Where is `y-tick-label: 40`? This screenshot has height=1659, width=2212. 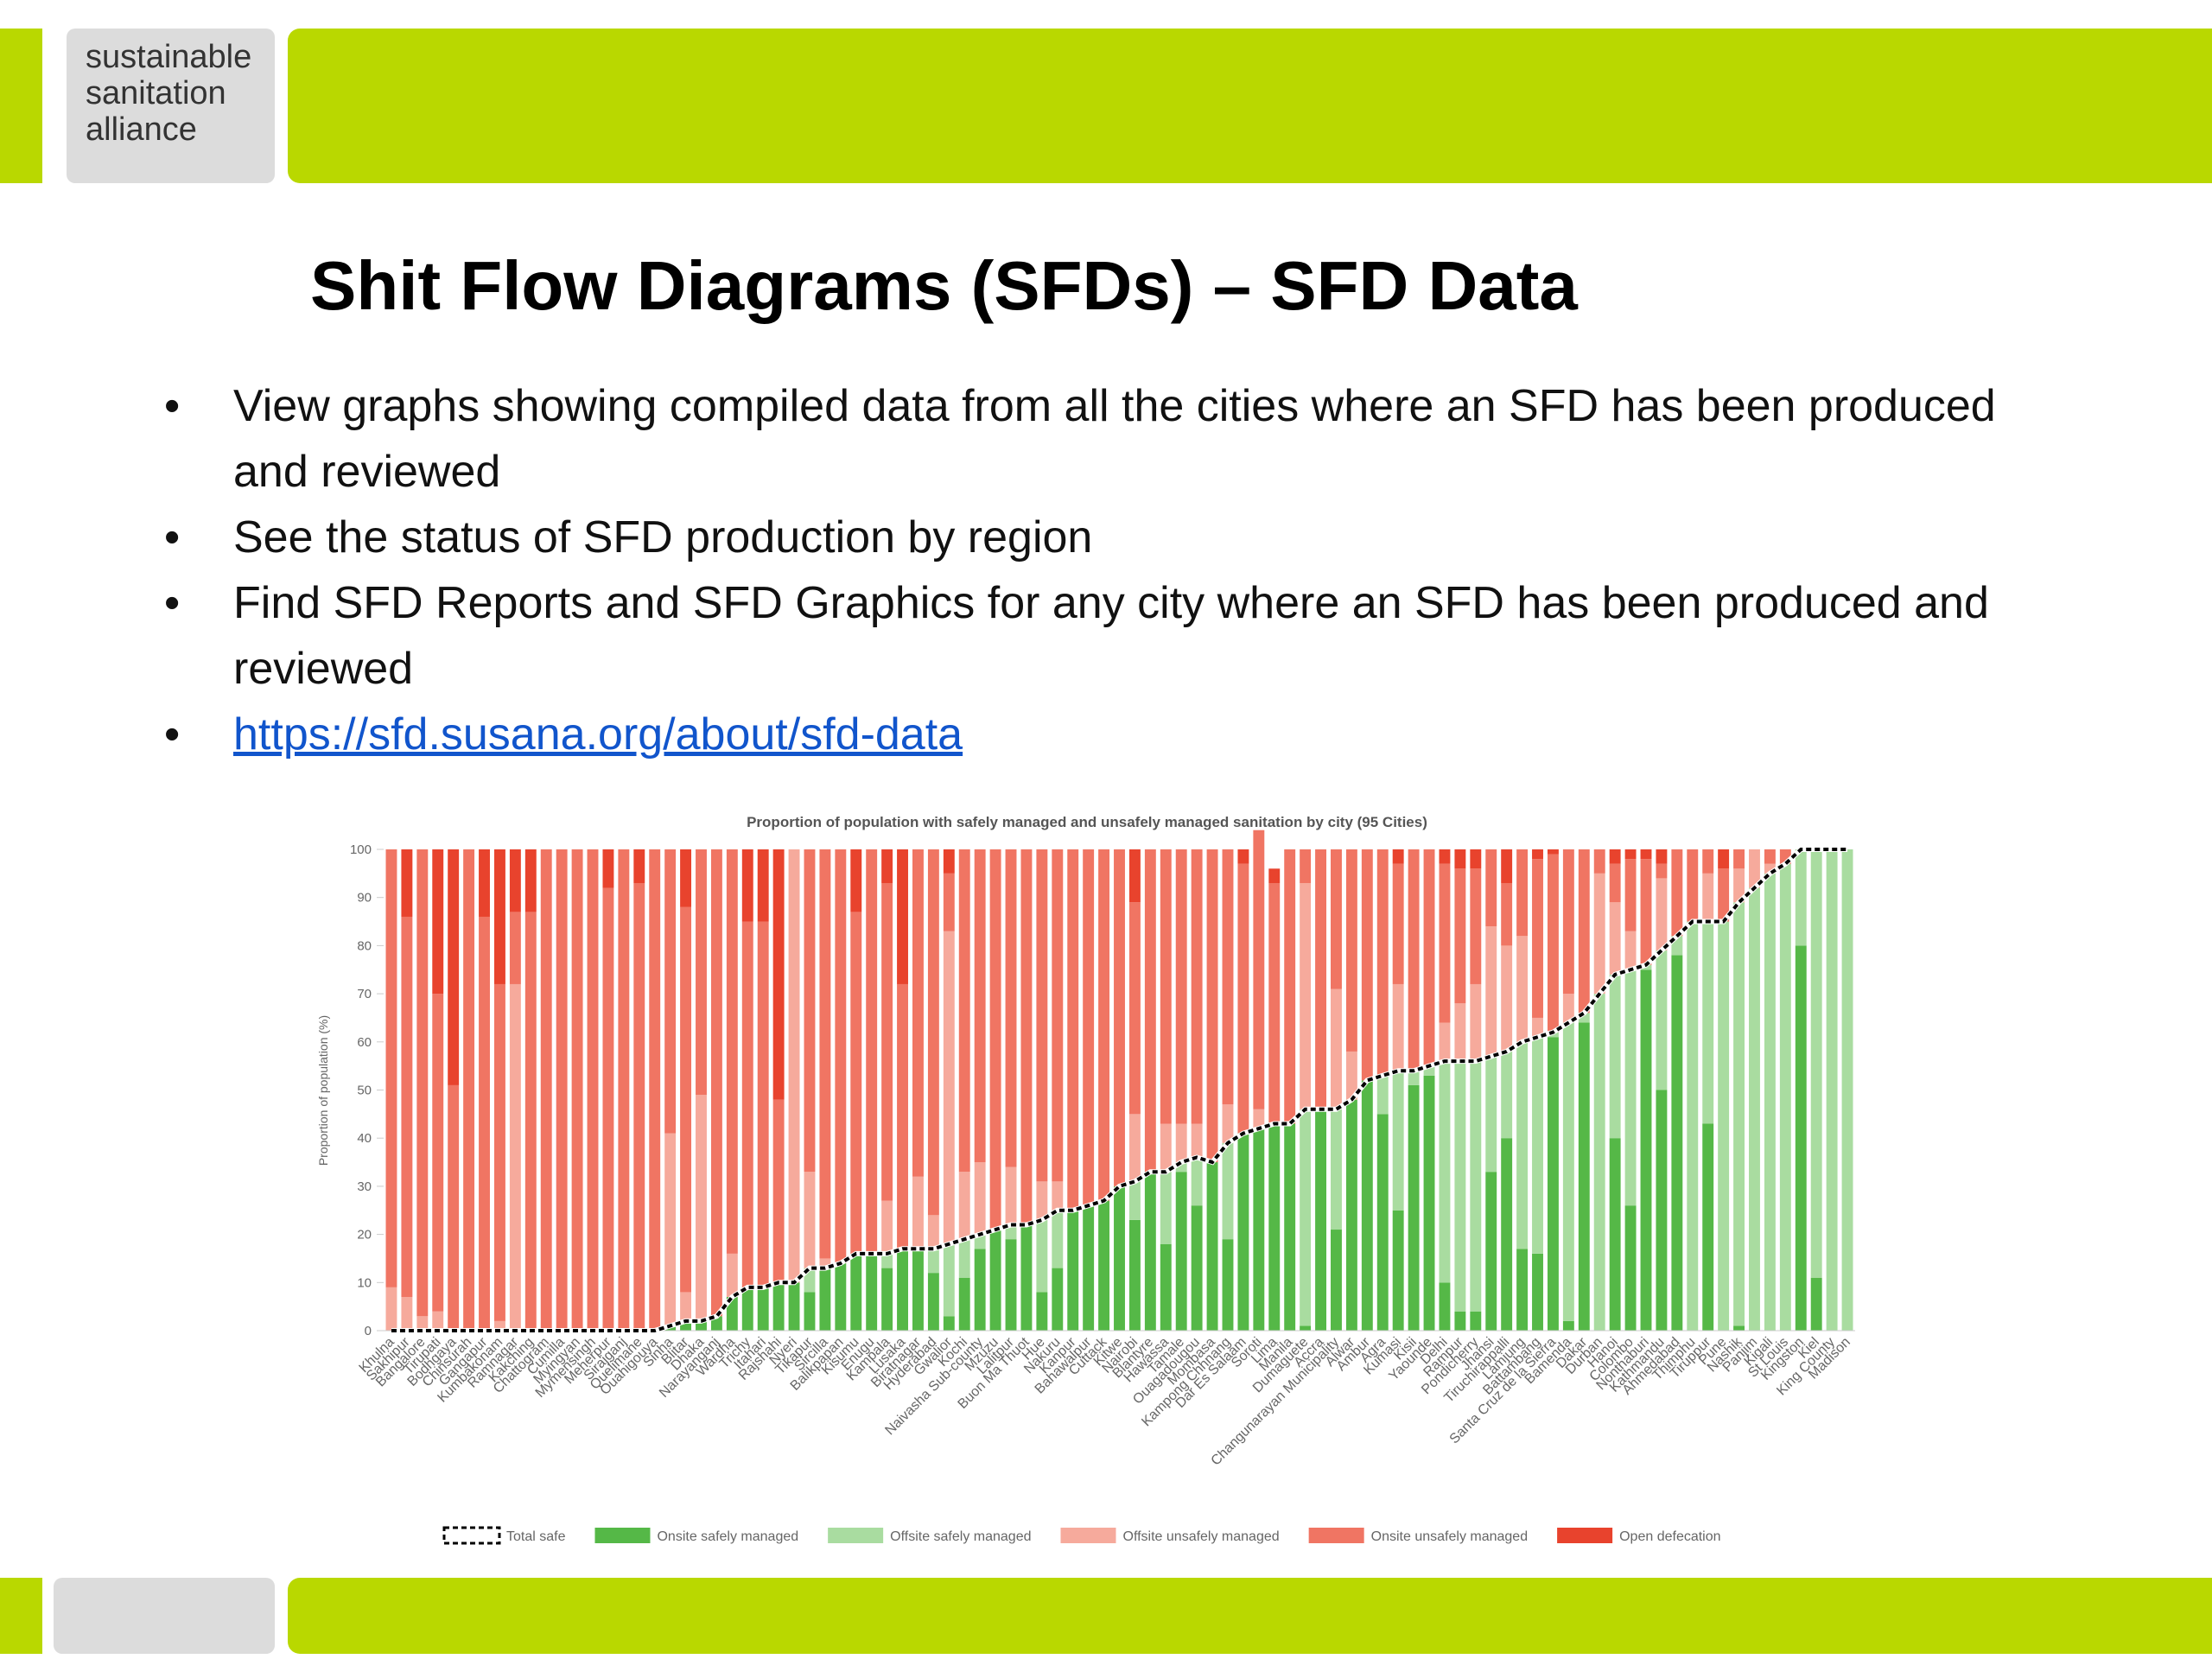
y-tick-label: 40 is located at coordinates (364, 1138).